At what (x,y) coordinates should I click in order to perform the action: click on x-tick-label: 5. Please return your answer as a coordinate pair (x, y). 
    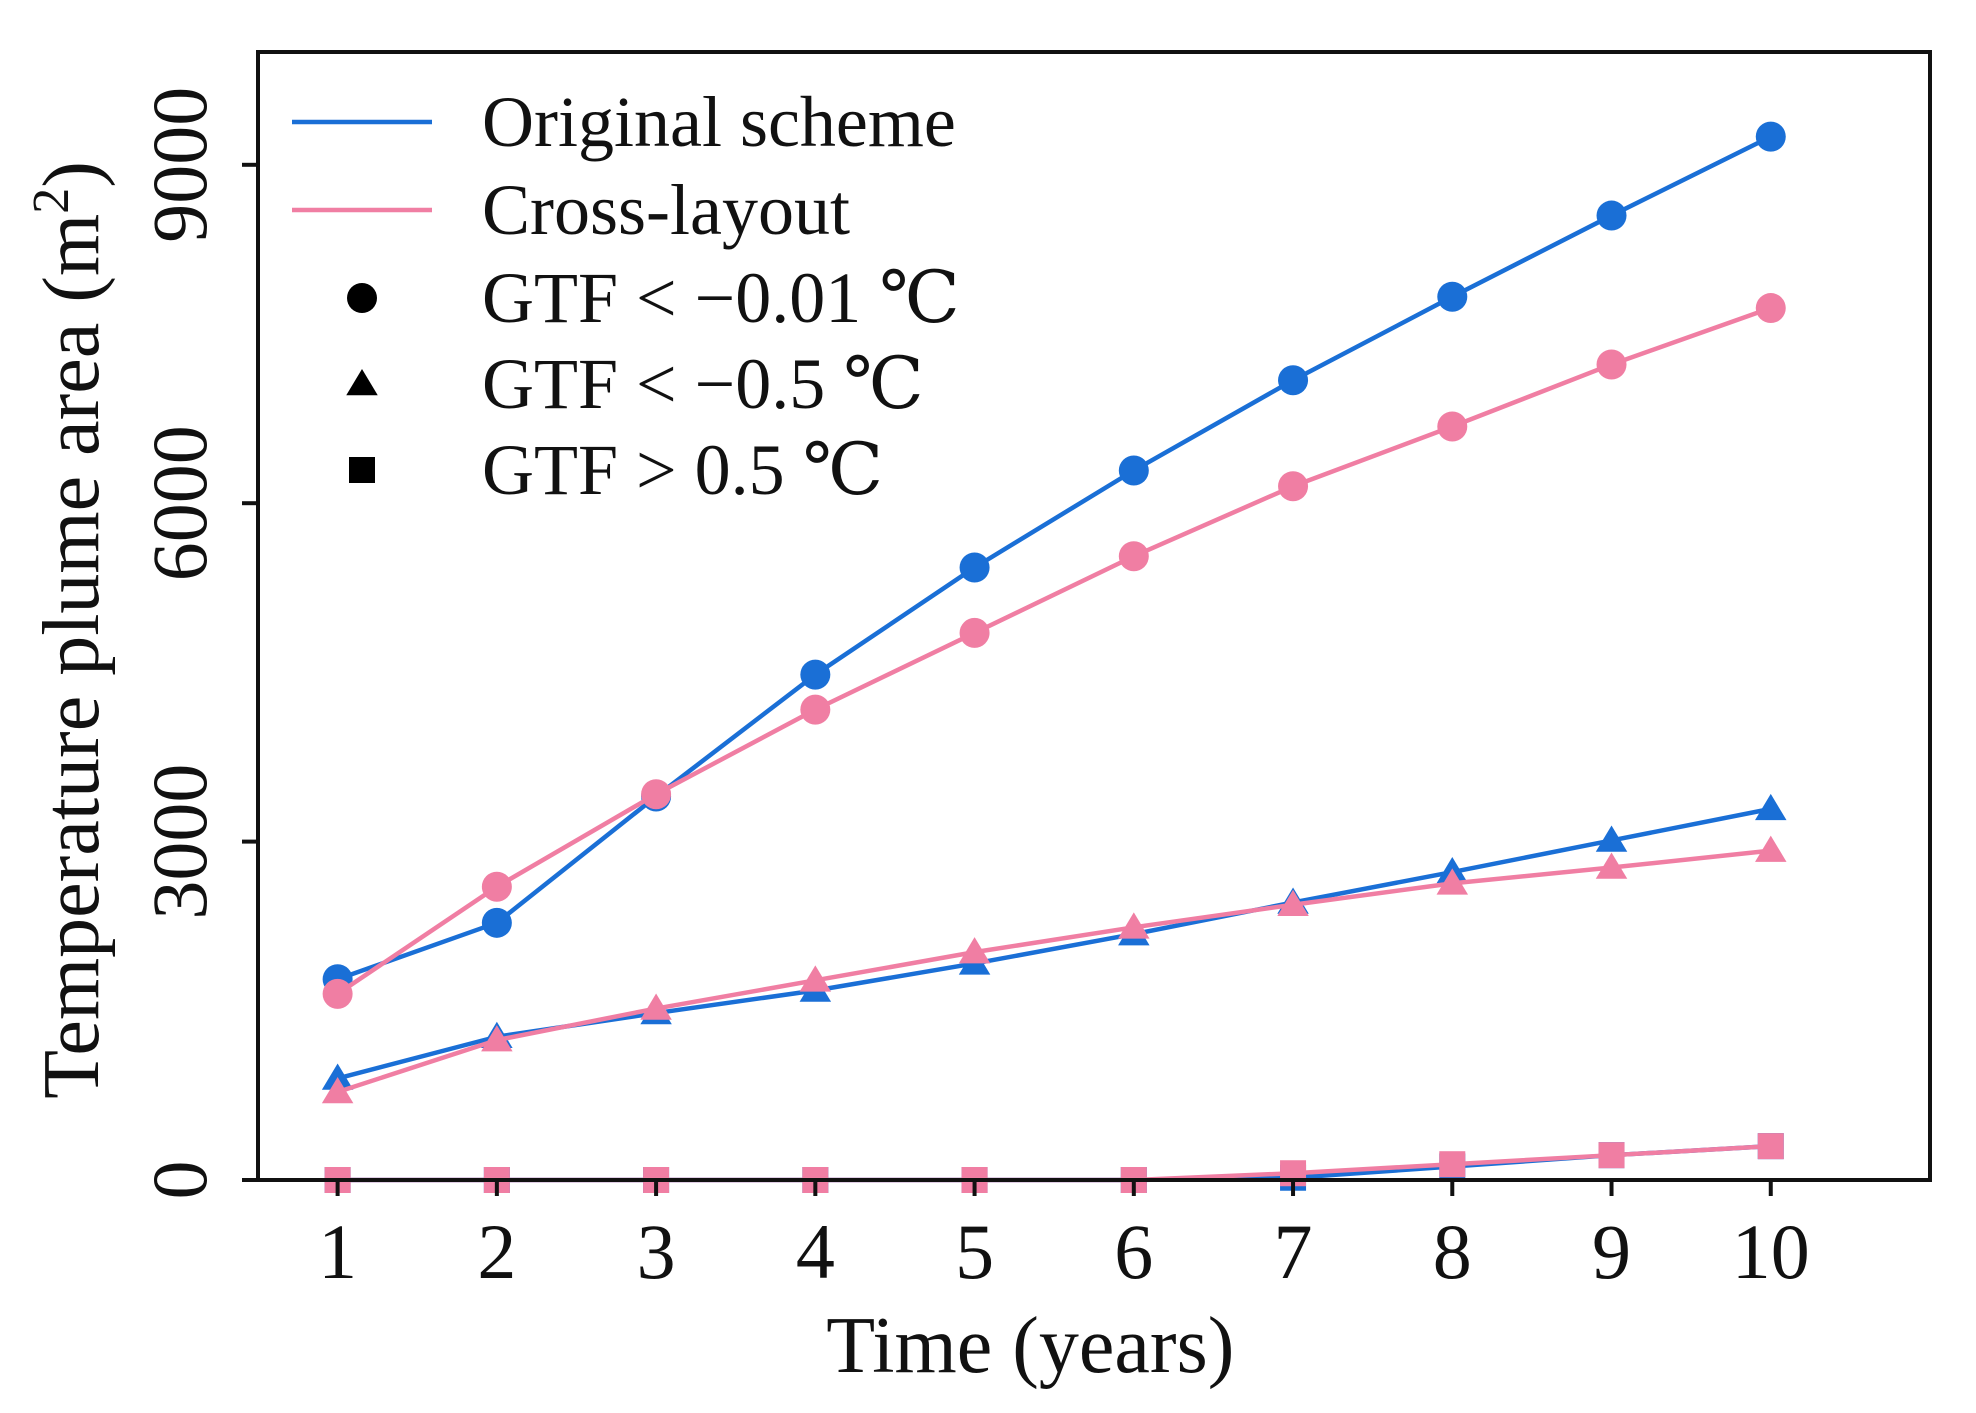
    Looking at the image, I should click on (974, 1251).